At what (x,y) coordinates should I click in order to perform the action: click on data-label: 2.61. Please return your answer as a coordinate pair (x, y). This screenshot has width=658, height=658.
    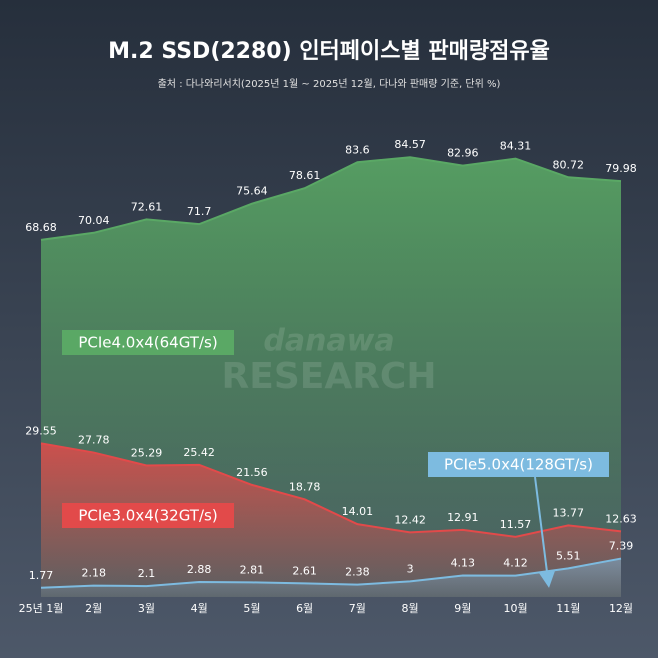
    Looking at the image, I should click on (304, 570).